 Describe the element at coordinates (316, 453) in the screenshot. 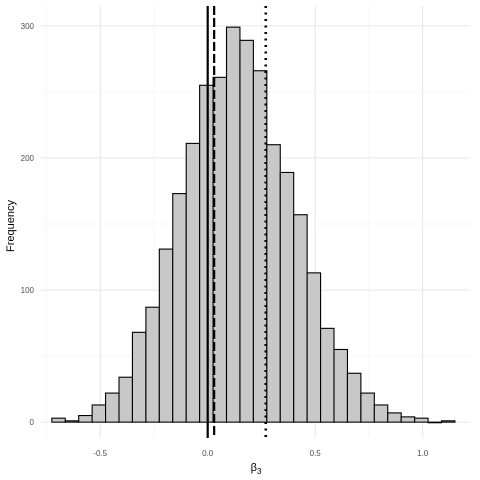

I see `x-tick-label: 0.5` at that location.